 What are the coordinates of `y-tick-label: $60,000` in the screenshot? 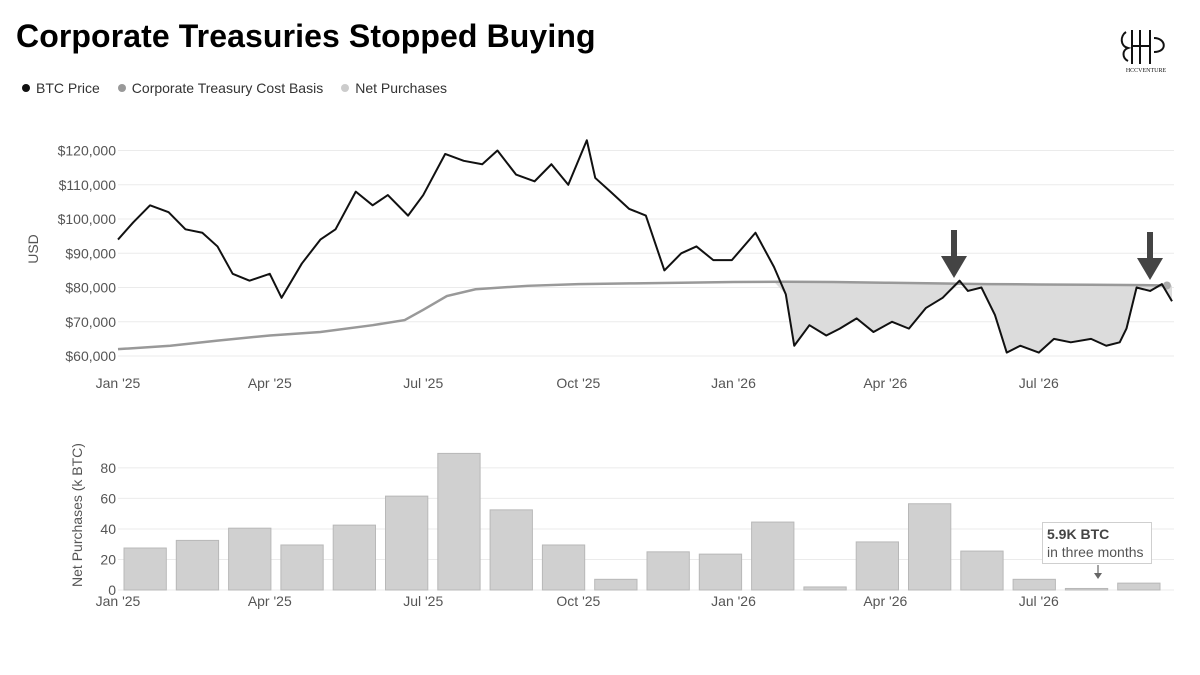 It's located at (90, 356).